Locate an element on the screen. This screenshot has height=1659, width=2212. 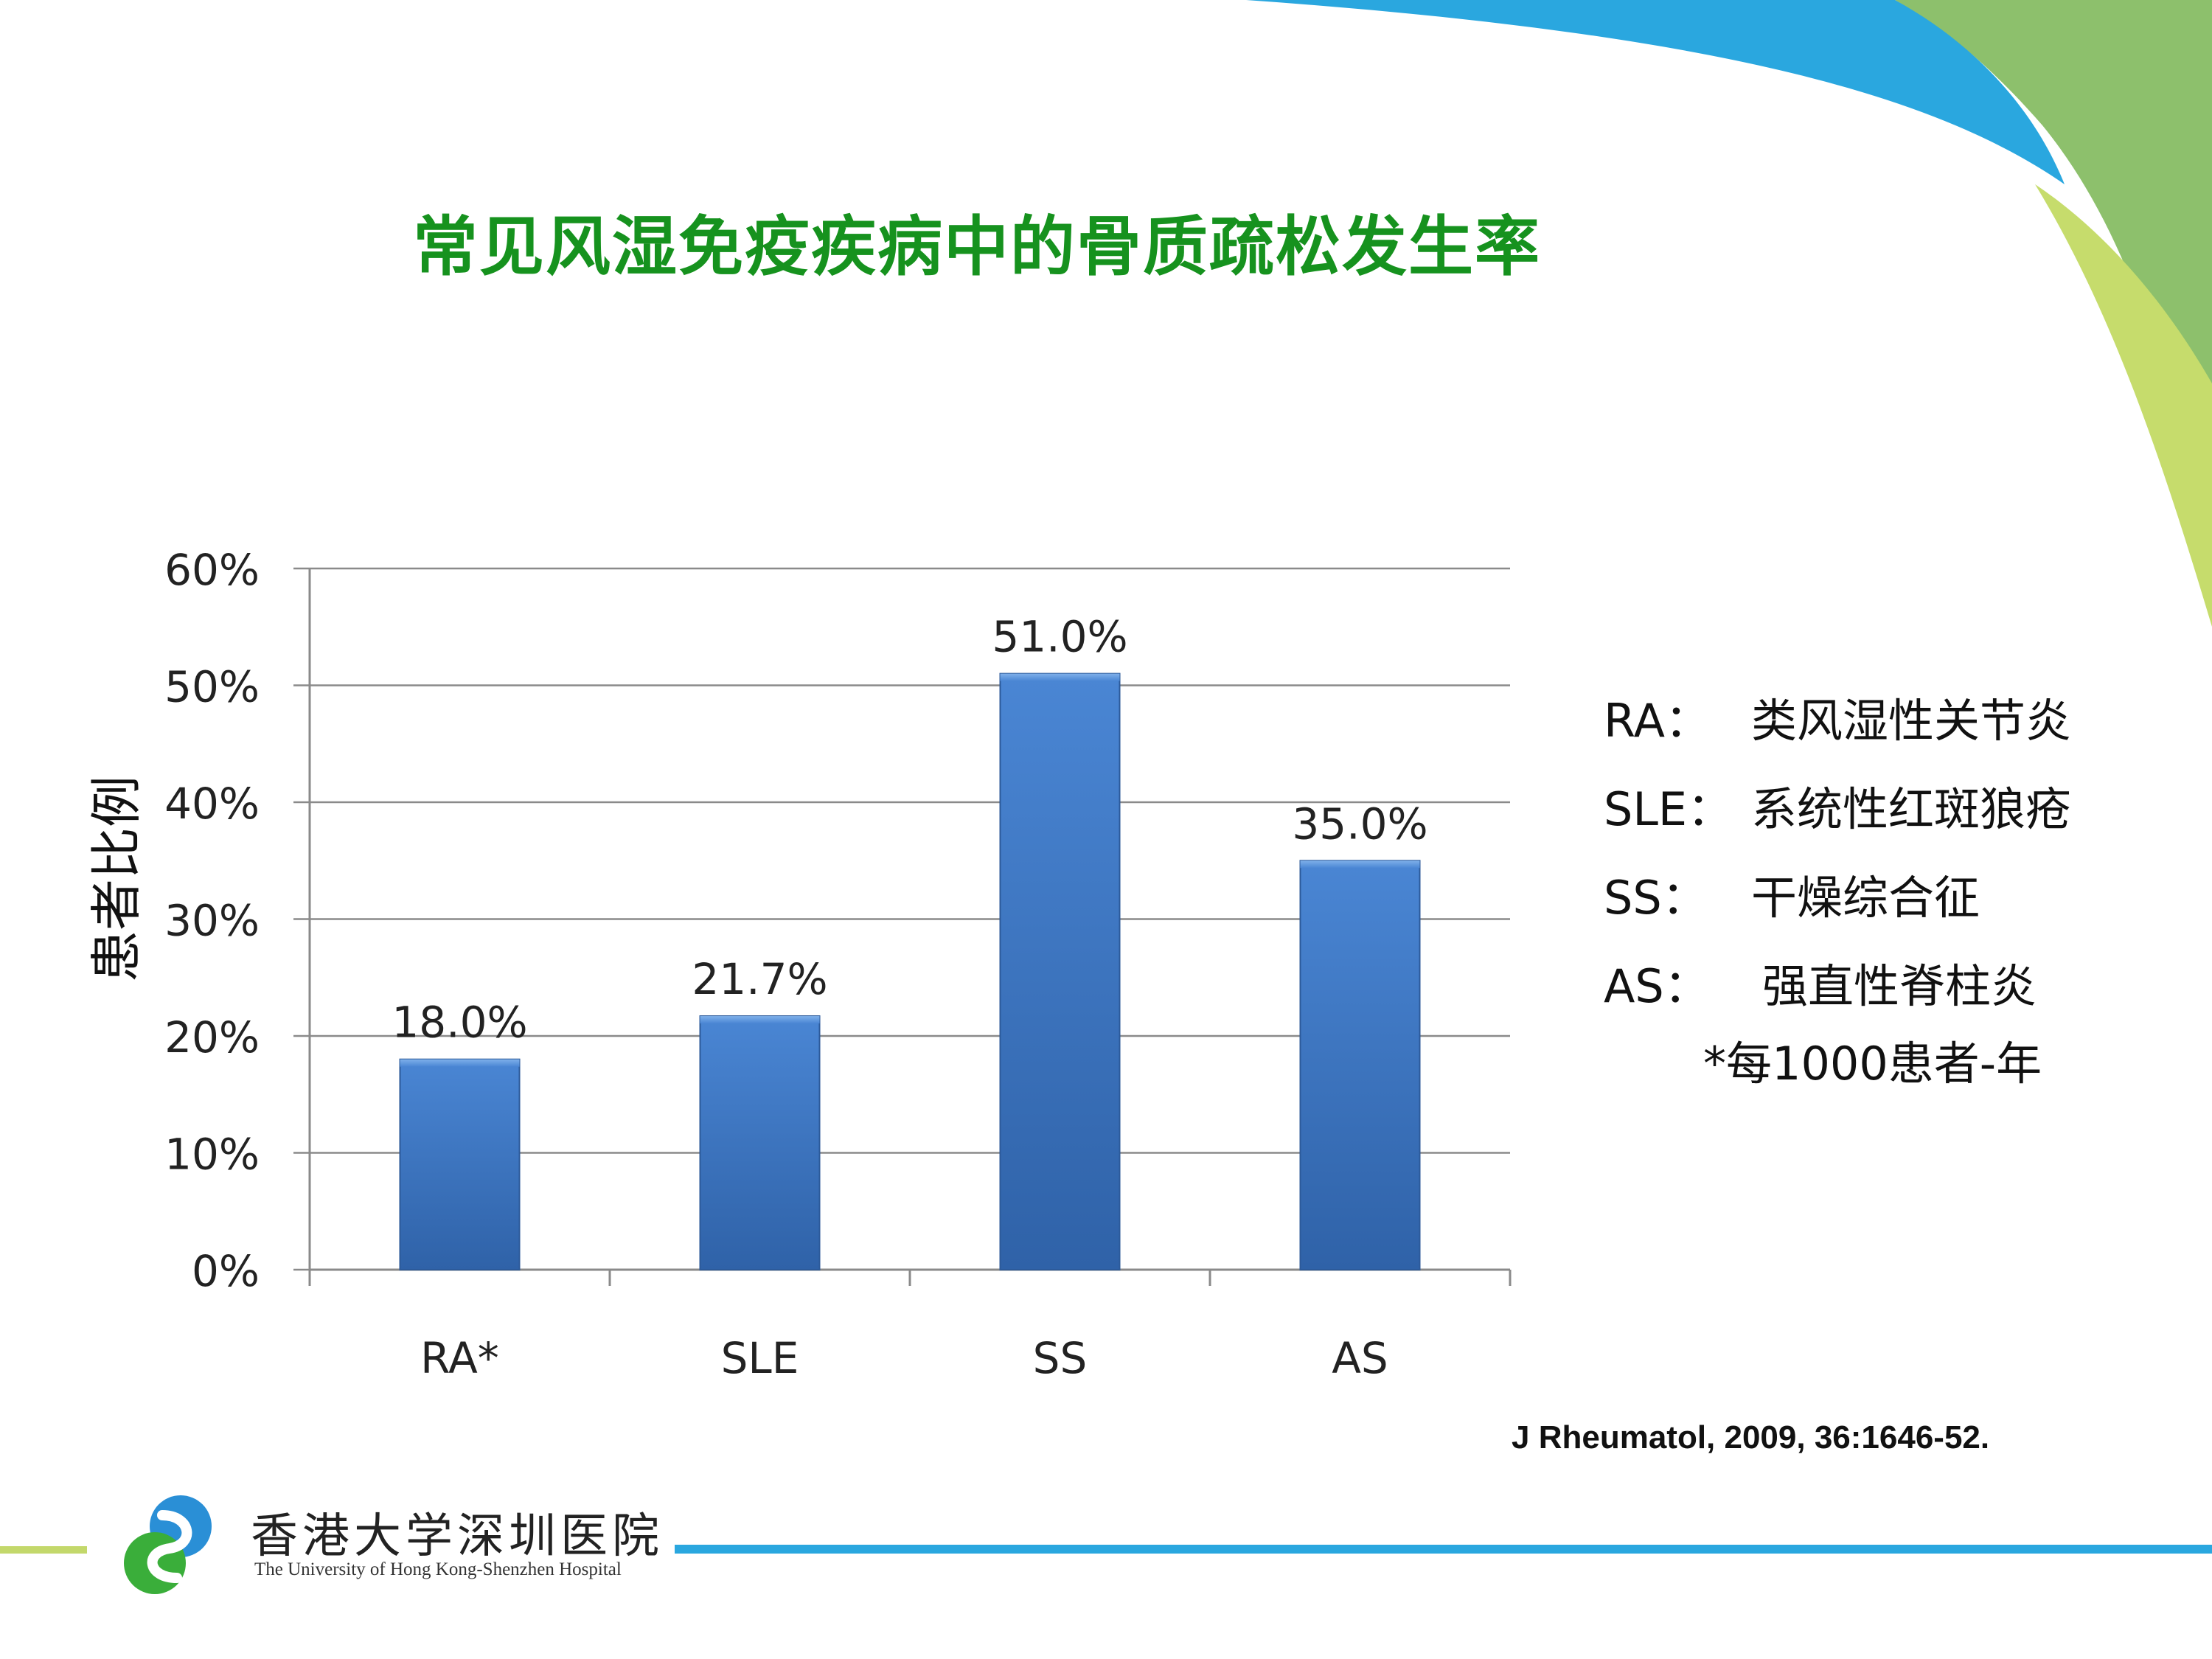
legend-row-ra: RA： 类风湿性关节炎 is located at coordinates (1899, 721).